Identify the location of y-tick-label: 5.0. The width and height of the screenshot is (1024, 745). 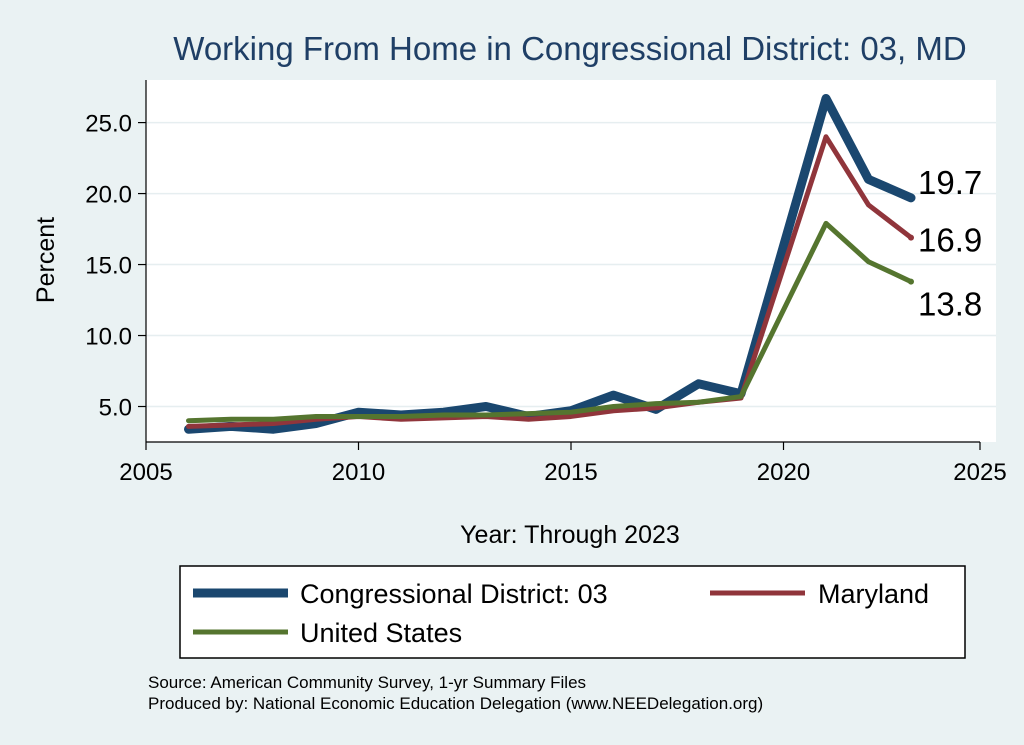
(115, 408).